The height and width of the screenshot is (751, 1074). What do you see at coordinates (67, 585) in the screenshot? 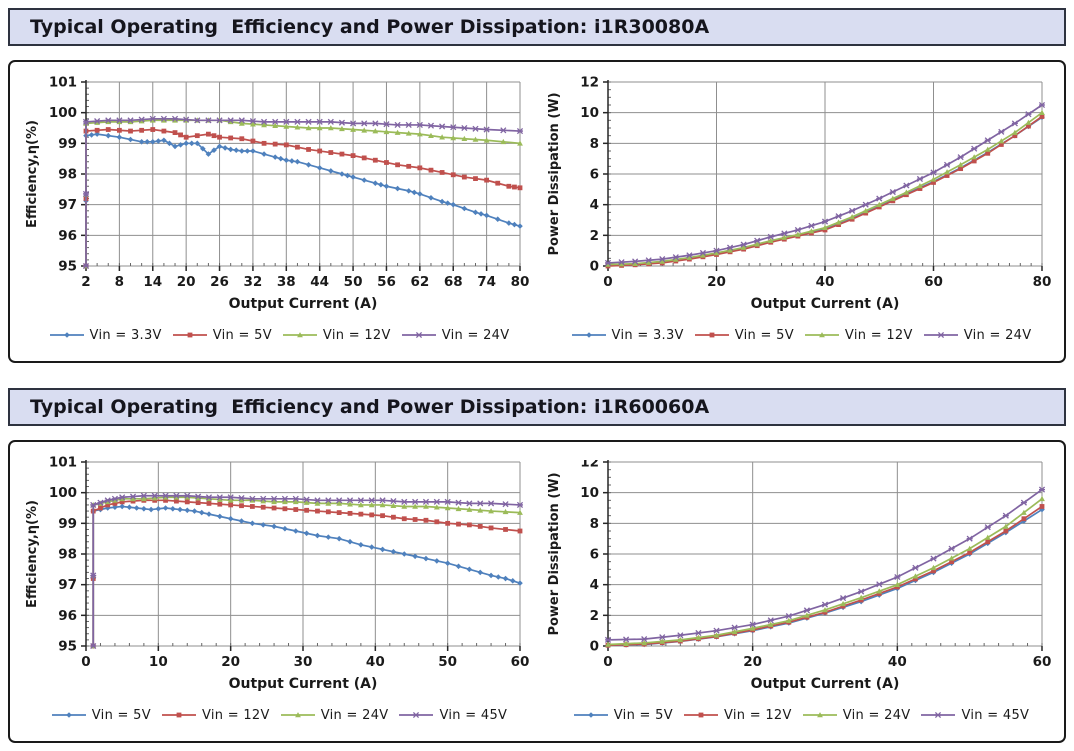
I see `svg-text: 97` at bounding box center [67, 585].